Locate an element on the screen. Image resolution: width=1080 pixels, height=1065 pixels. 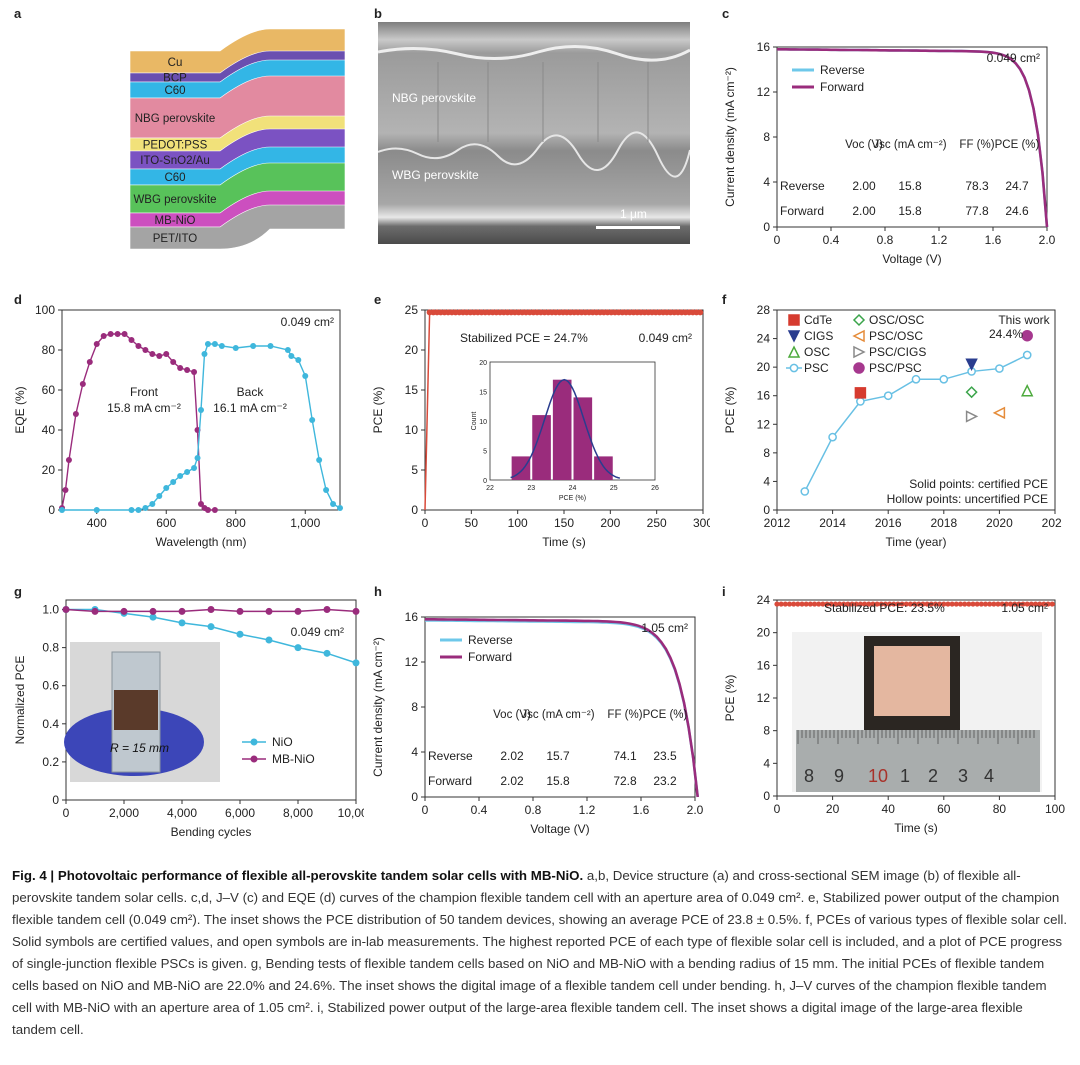
layer-label: C60 is located at coordinates (174, 178).